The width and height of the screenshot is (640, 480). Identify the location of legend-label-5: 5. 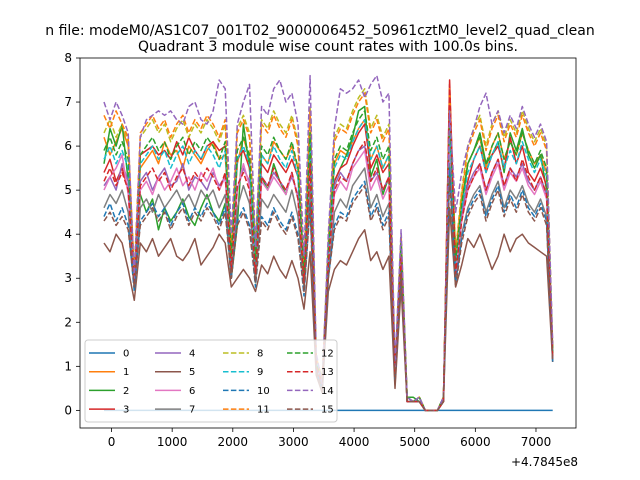
(192, 372).